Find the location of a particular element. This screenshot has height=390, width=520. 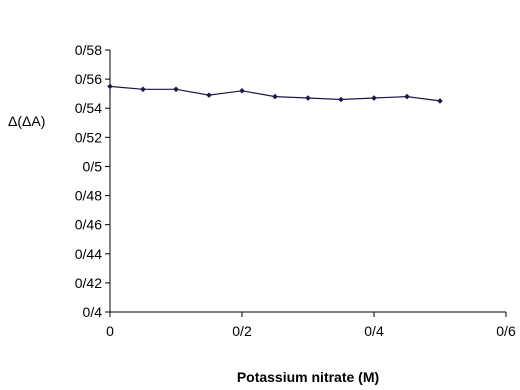

series-layer is located at coordinates (275, 93).